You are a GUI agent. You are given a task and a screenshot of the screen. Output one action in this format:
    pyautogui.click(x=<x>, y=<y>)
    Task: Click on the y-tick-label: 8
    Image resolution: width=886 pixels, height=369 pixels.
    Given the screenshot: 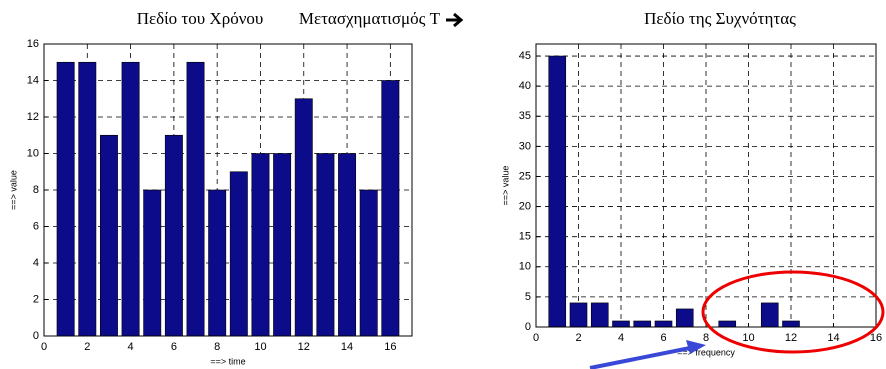 What is the action you would take?
    pyautogui.click(x=36, y=190)
    